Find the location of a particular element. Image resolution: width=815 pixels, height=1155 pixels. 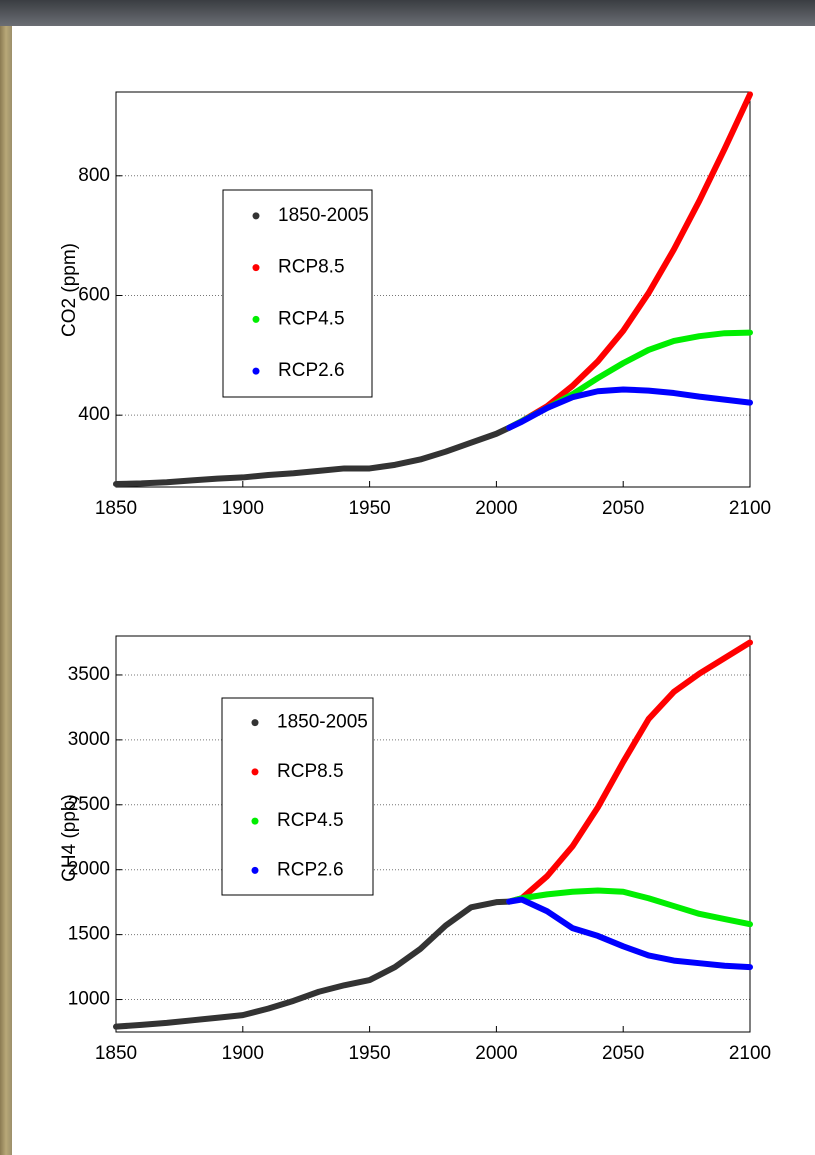

y-tick-label: 2000 is located at coordinates (89, 869).